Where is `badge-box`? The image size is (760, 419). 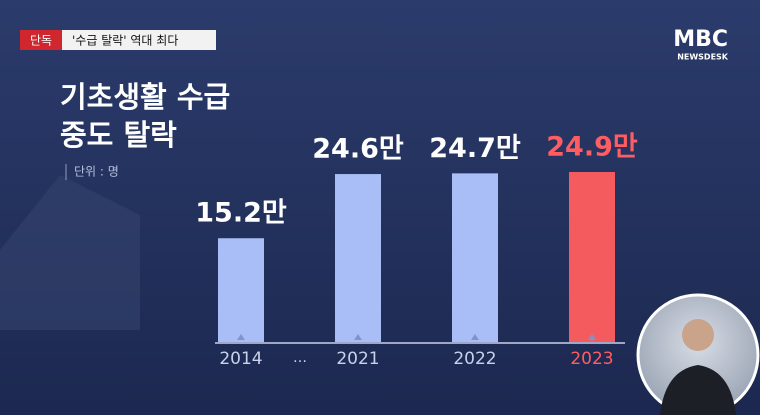 badge-box is located at coordinates (41, 40).